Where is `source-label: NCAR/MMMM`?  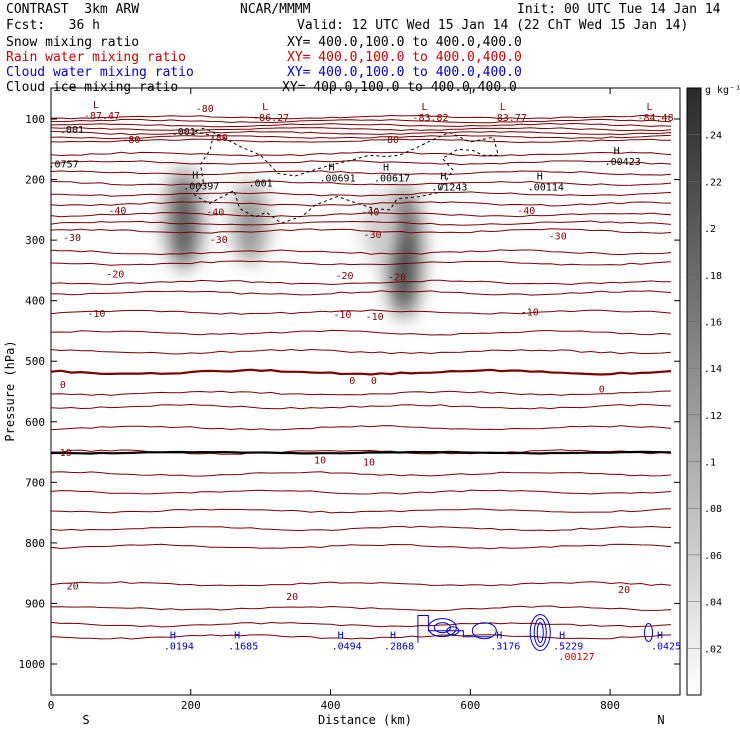 source-label: NCAR/MMMM is located at coordinates (275, 9).